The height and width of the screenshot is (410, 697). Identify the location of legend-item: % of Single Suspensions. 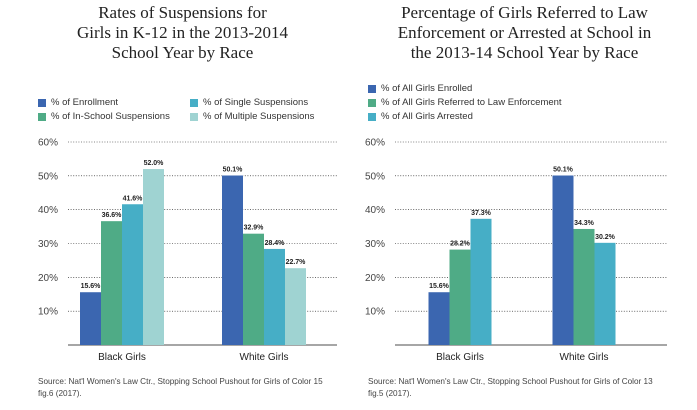
(249, 102).